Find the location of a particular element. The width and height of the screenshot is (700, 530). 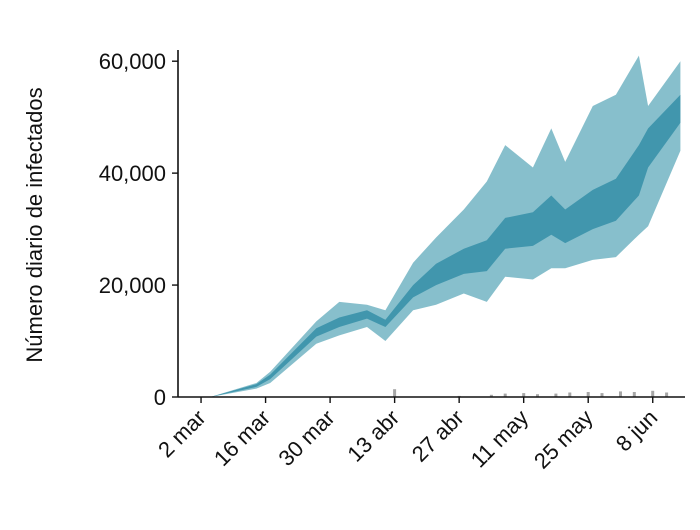

x-tick-label: 30 mar is located at coordinates (307, 438).